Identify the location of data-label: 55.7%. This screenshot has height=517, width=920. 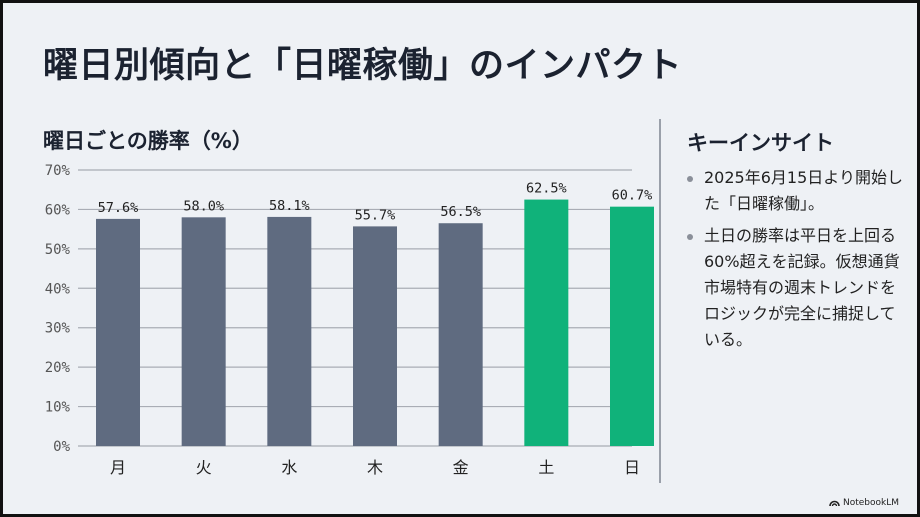
(375, 215).